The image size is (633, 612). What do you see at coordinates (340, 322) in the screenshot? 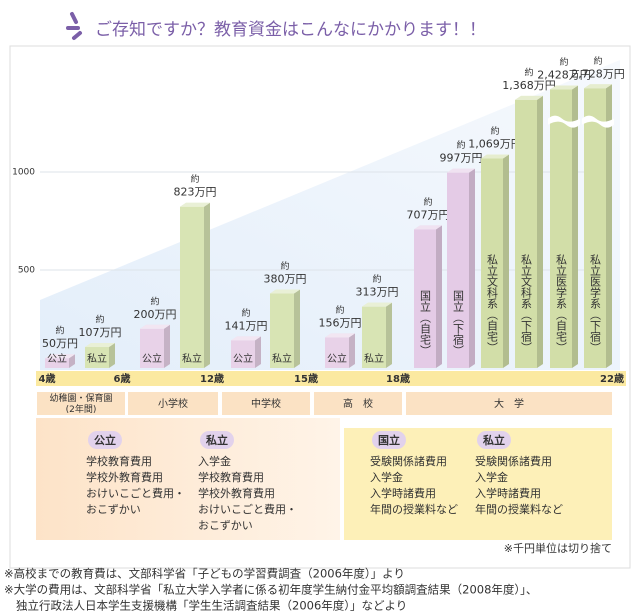
I see `value-label: 156万円` at bounding box center [340, 322].